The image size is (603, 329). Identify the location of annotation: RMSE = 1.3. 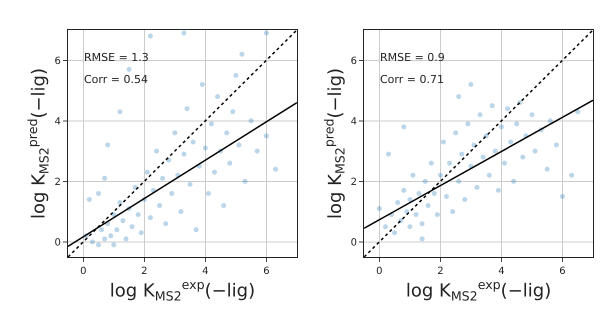
(116, 57).